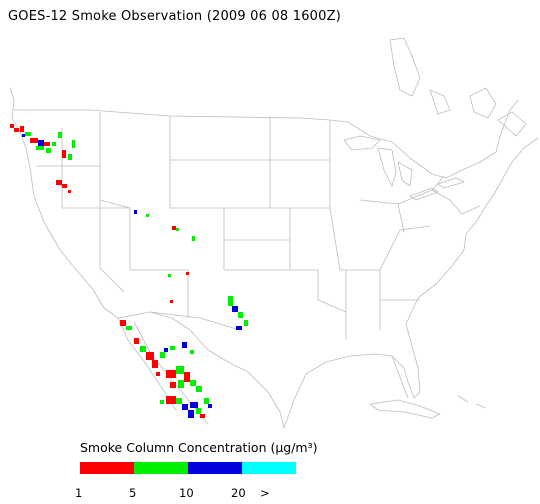  Describe the element at coordinates (238, 493) in the screenshot. I see `legend-tick-20: 20` at that location.